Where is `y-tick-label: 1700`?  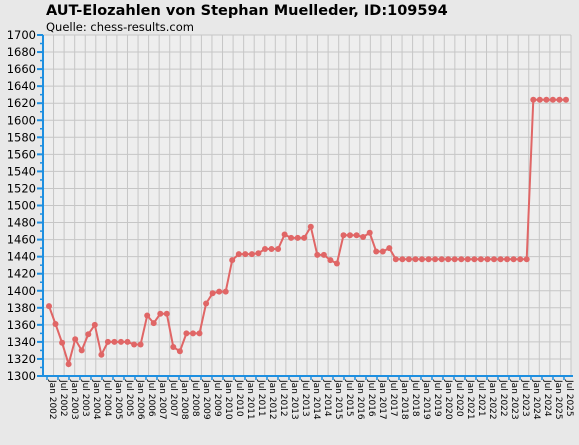 y-tick-label: 1700 is located at coordinates (21, 35).